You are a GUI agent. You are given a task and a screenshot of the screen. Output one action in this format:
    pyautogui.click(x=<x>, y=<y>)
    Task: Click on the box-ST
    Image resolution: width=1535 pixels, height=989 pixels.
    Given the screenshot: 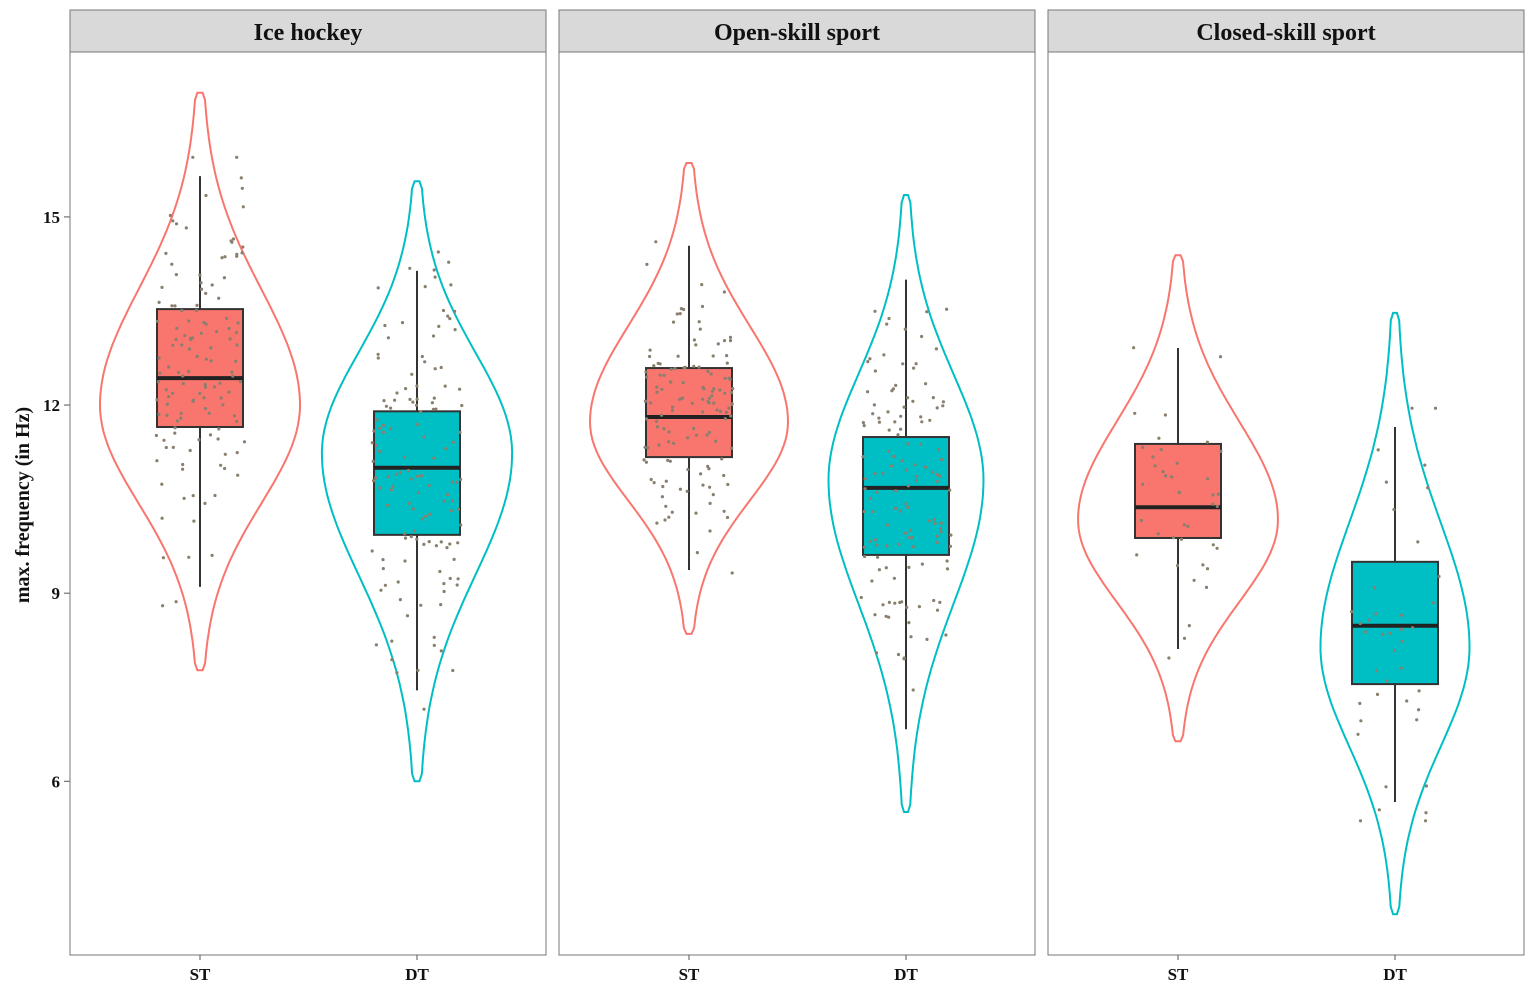 What is the action you would take?
    pyautogui.click(x=1178, y=490)
    